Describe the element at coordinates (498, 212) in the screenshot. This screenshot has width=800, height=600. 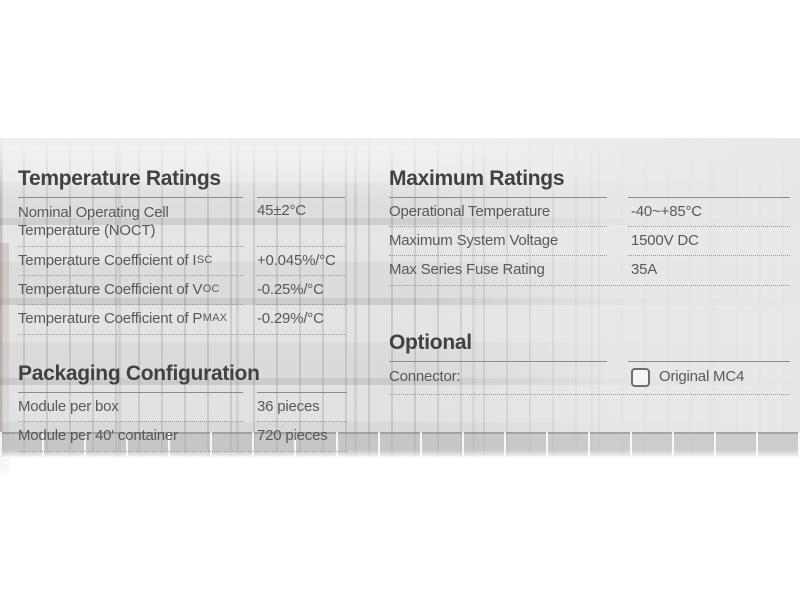
I see `spec-label: Operational Temperature` at that location.